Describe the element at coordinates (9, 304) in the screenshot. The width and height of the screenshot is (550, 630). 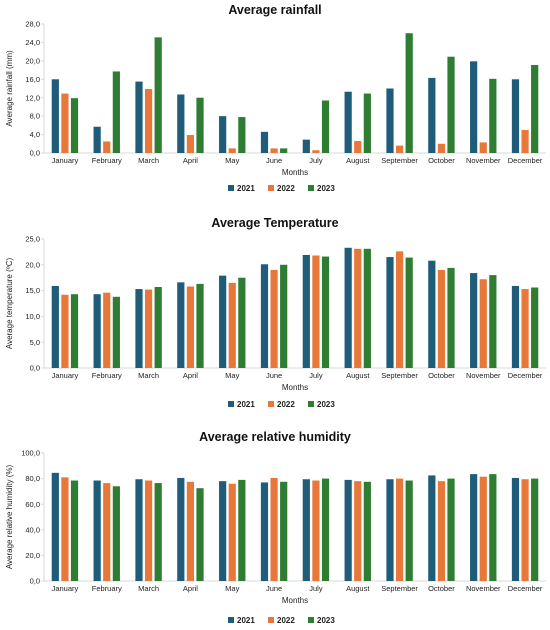
I see `y-axis-label: Average temperature (ºC)` at that location.